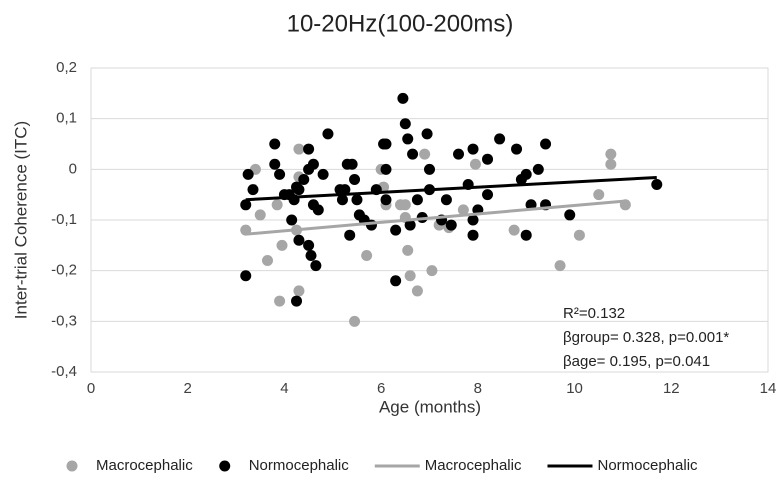 This screenshot has width=779, height=479. Describe the element at coordinates (64, 270) in the screenshot. I see `y-tick-label: -0,2` at that location.